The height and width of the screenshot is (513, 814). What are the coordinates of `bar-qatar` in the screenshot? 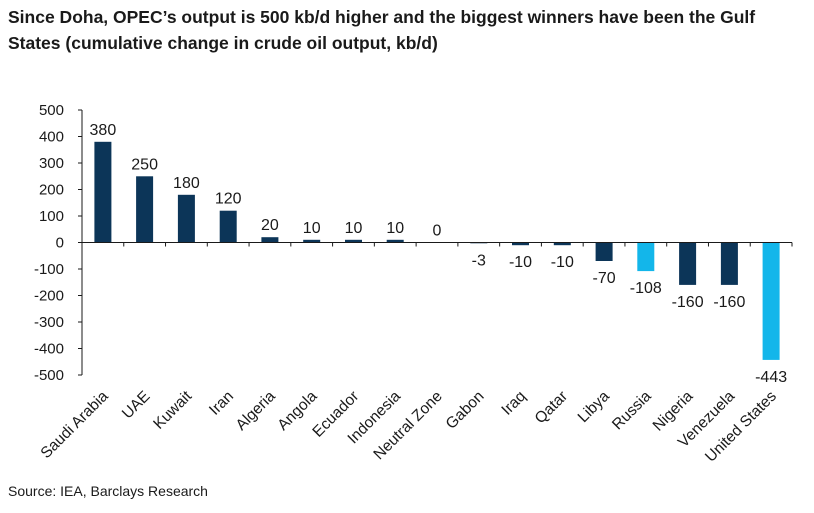 It's located at (562, 244).